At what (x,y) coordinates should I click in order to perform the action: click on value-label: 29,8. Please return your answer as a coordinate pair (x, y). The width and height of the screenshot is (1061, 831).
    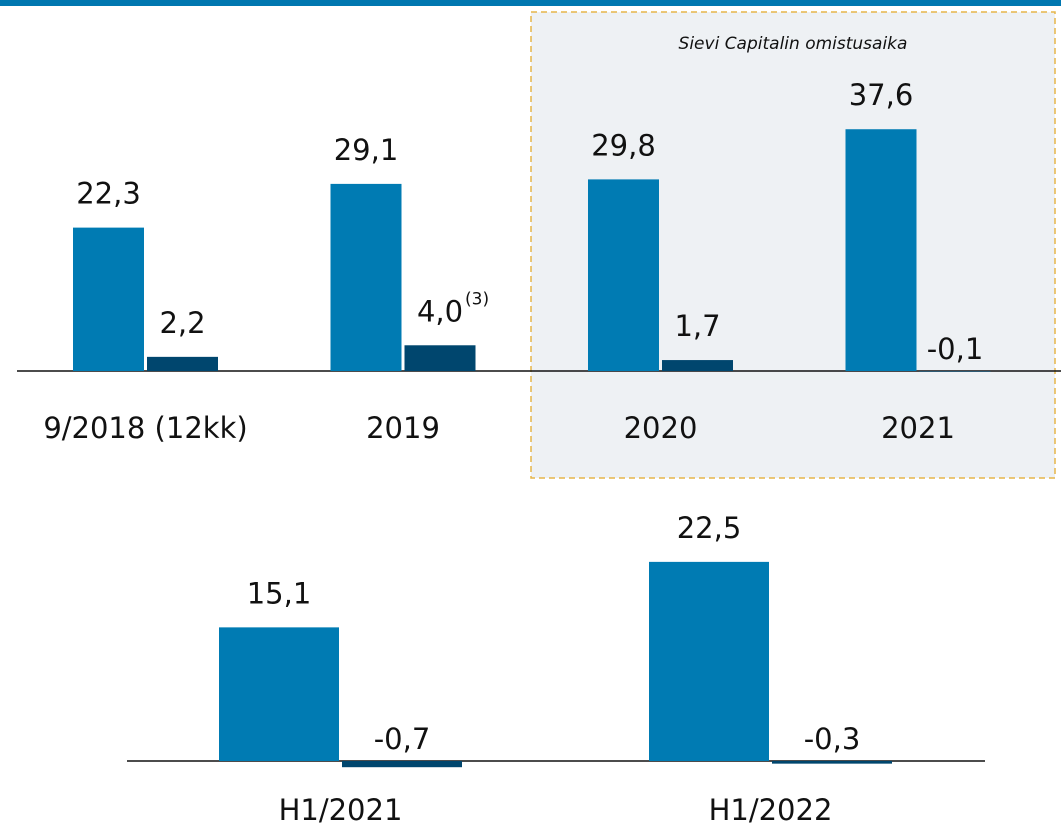
    Looking at the image, I should click on (623, 145).